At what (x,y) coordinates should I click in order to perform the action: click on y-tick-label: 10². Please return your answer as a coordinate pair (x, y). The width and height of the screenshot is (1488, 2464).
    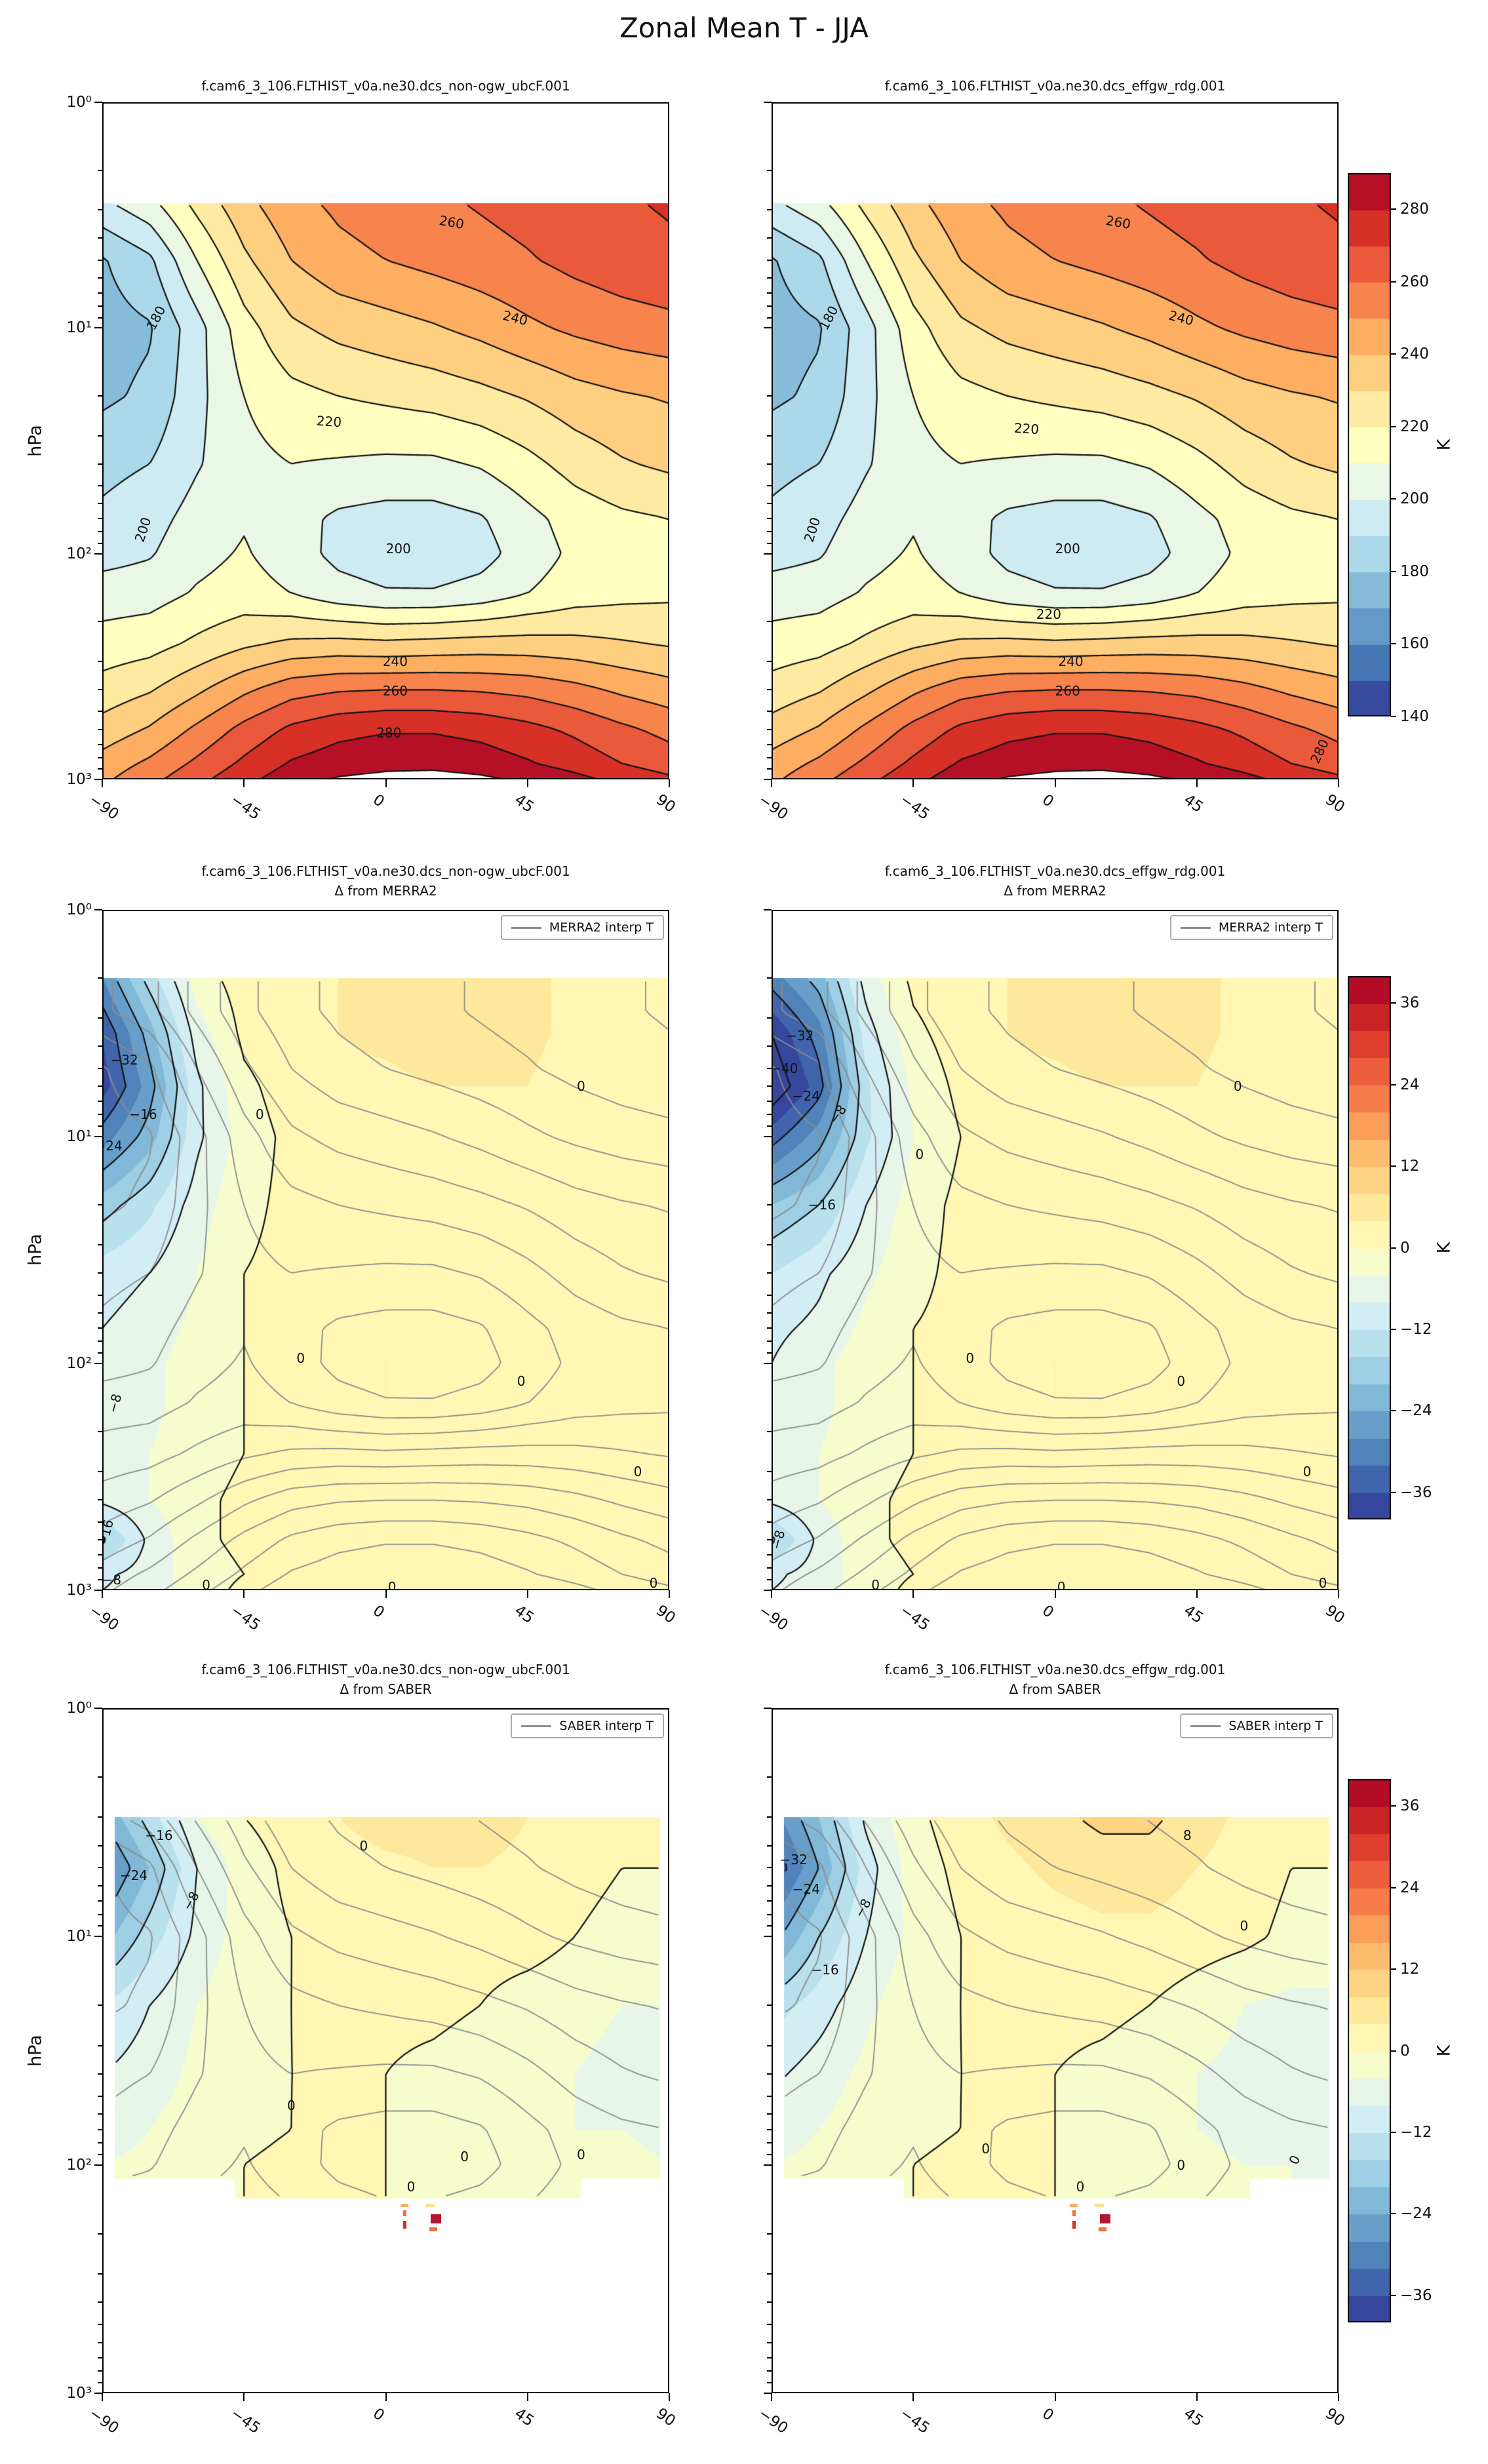
    Looking at the image, I should click on (79, 2165).